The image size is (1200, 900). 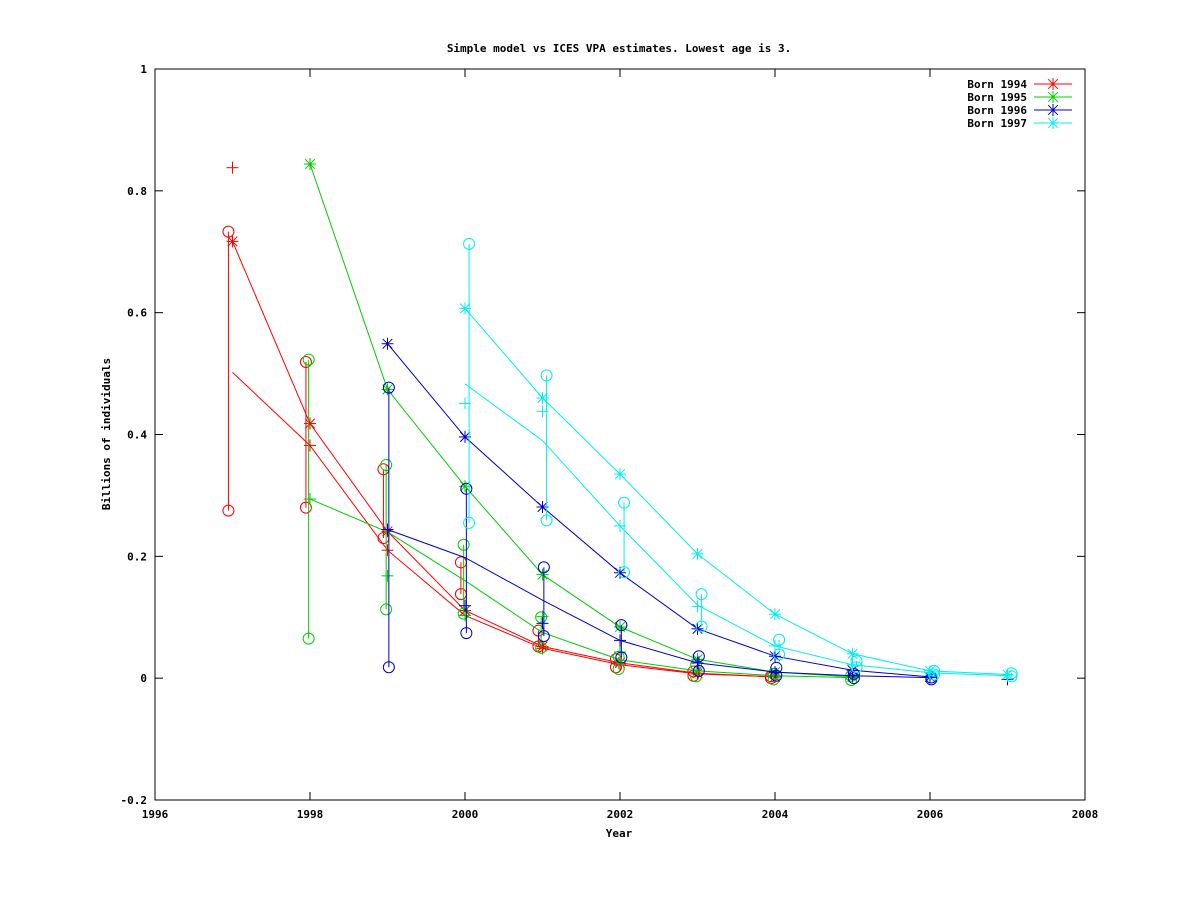 I want to click on y-axis-label: Billions of individuals, so click(x=106, y=434).